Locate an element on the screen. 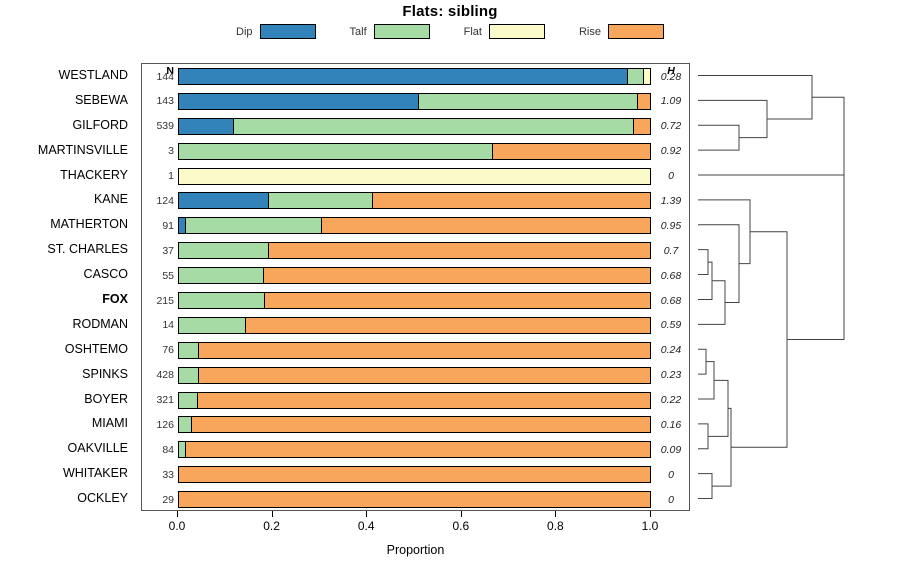  legend-item-rise: Rise is located at coordinates (621, 31).